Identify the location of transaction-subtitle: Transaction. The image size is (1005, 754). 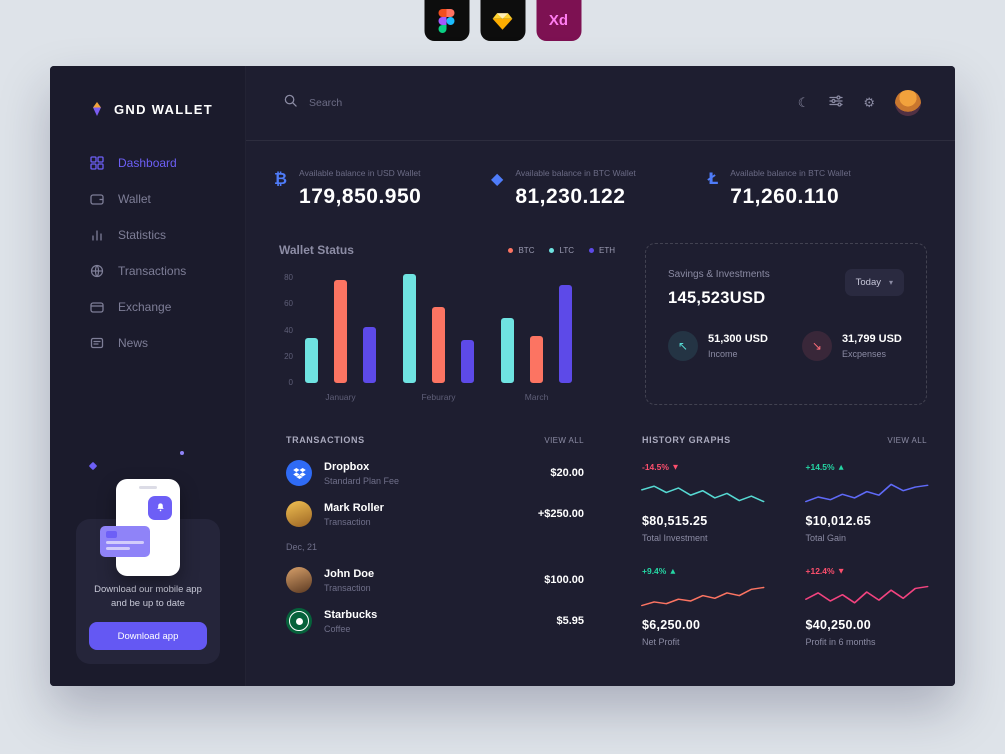
(347, 521).